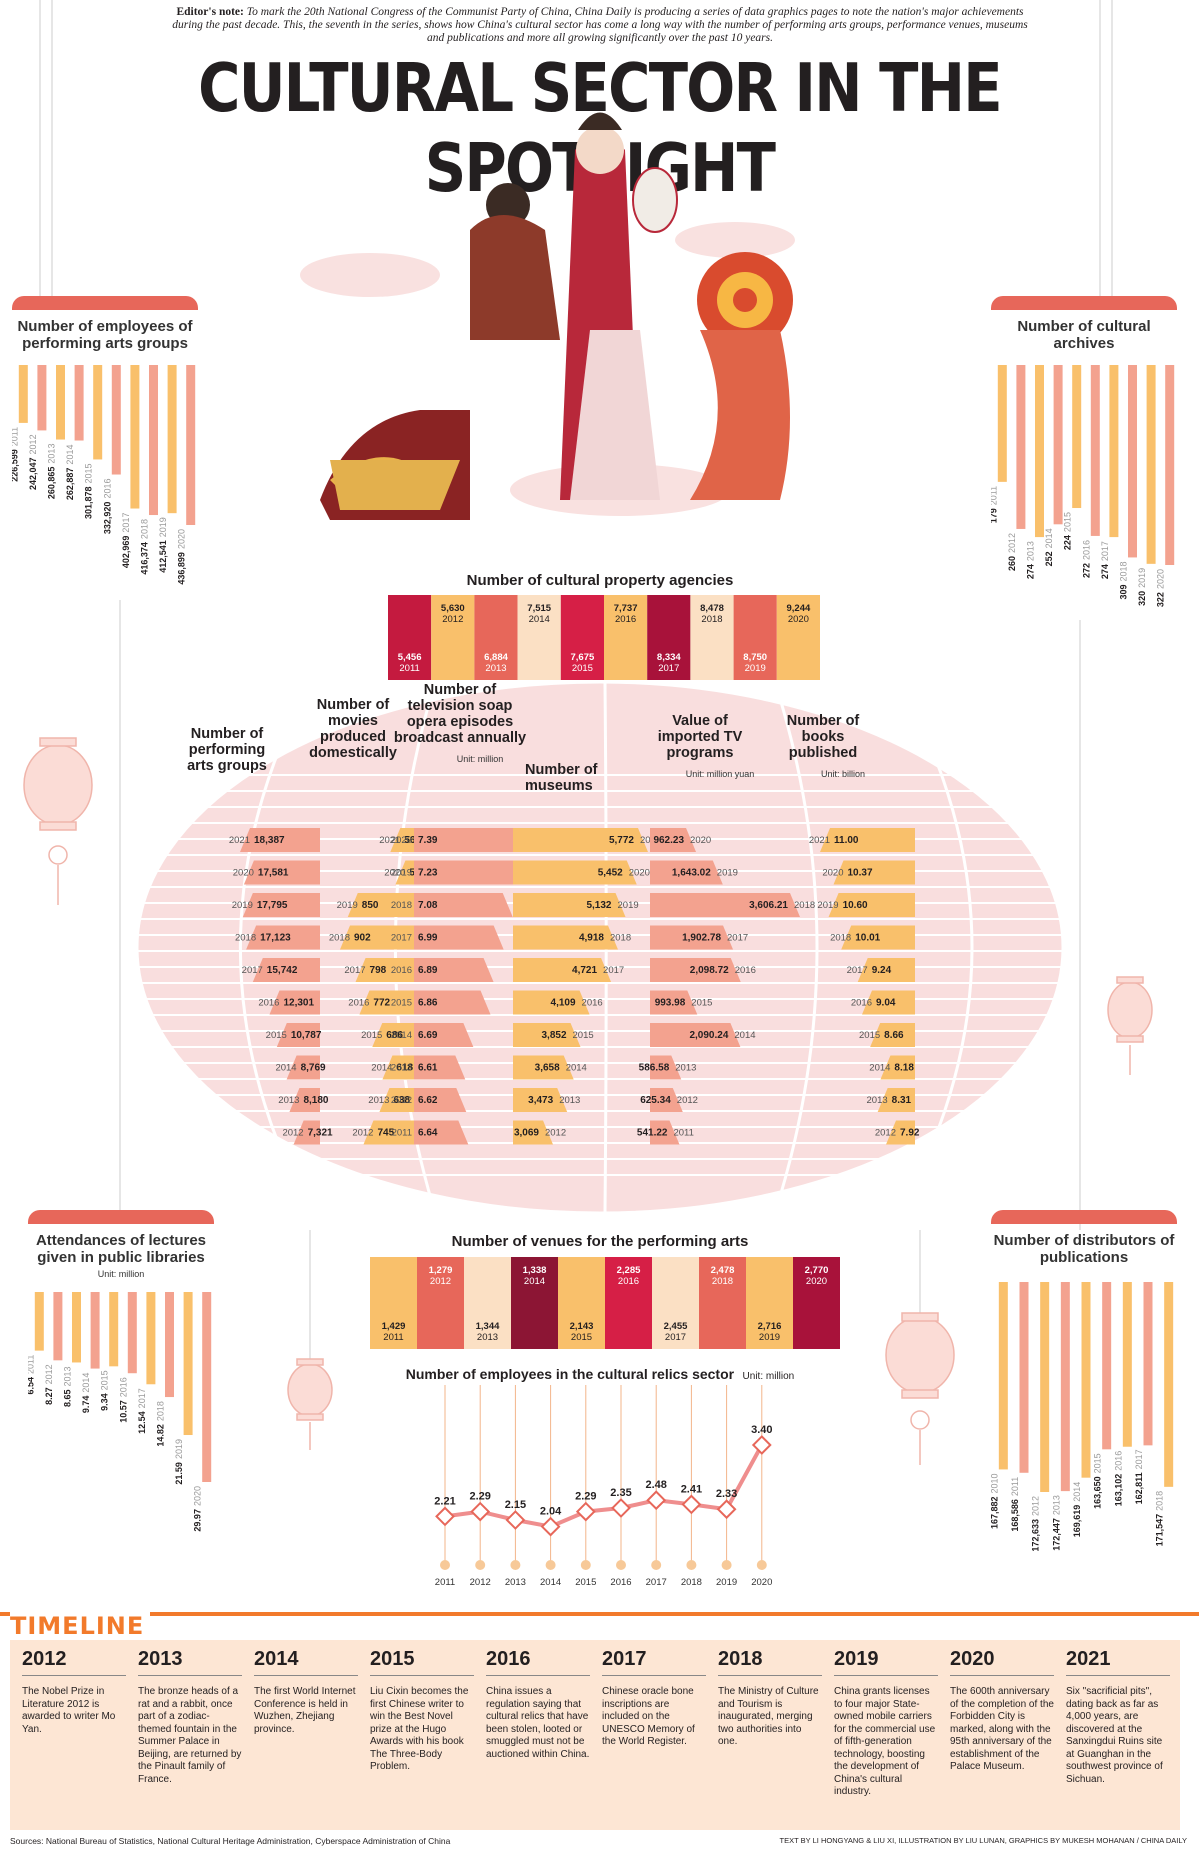 The image size is (1199, 1851). What do you see at coordinates (49, 1384) in the screenshot?
I see `bar-value-label: 8.27 2012` at bounding box center [49, 1384].